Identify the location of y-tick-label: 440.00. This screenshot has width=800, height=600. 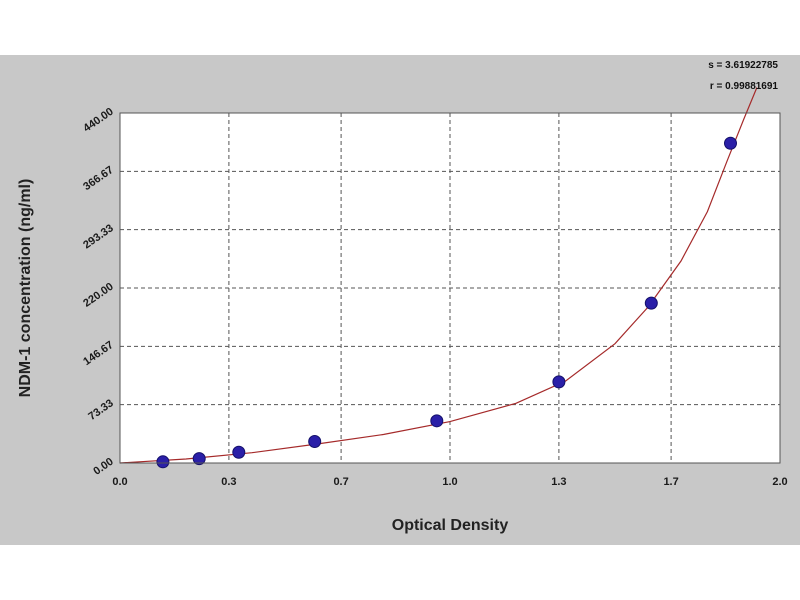
(98, 120).